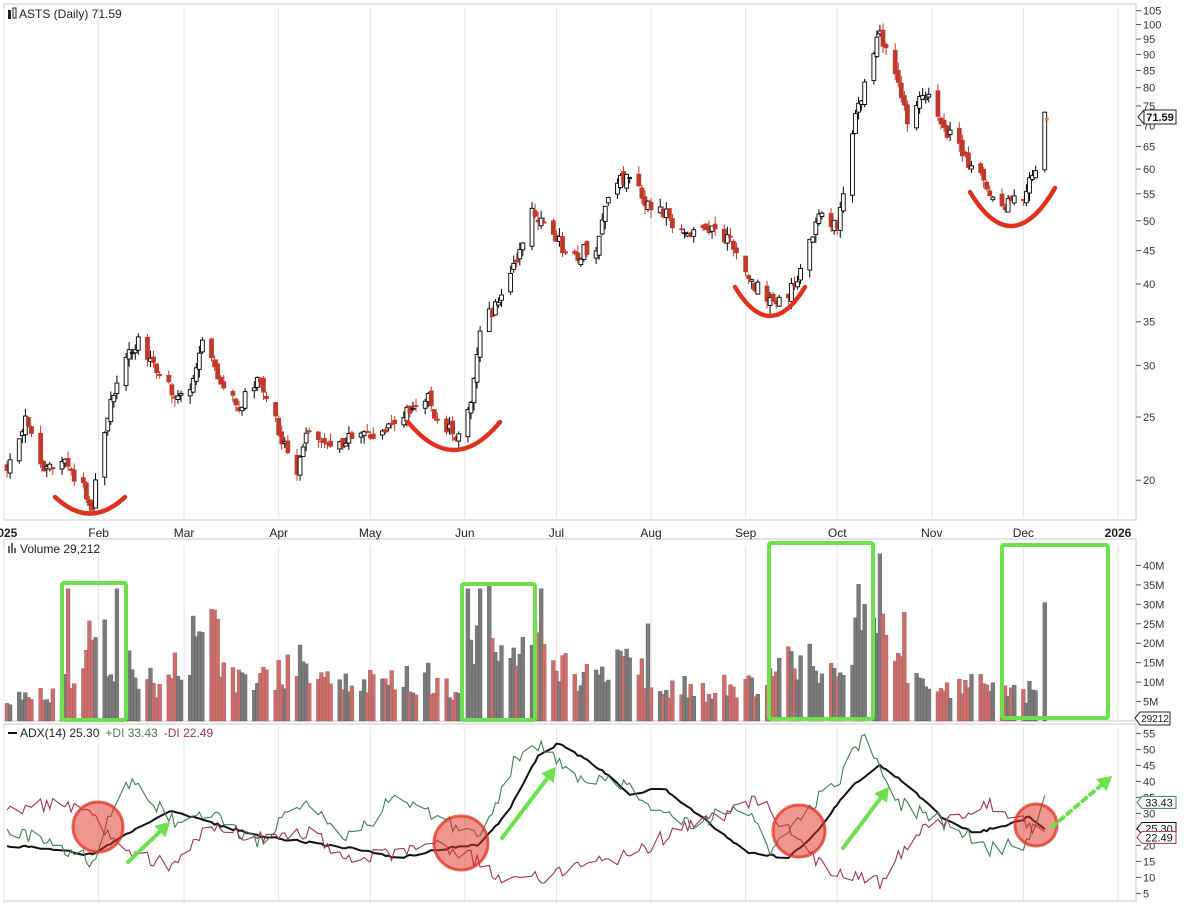  I want to click on volume-tick-label: 20M, so click(1153, 644).